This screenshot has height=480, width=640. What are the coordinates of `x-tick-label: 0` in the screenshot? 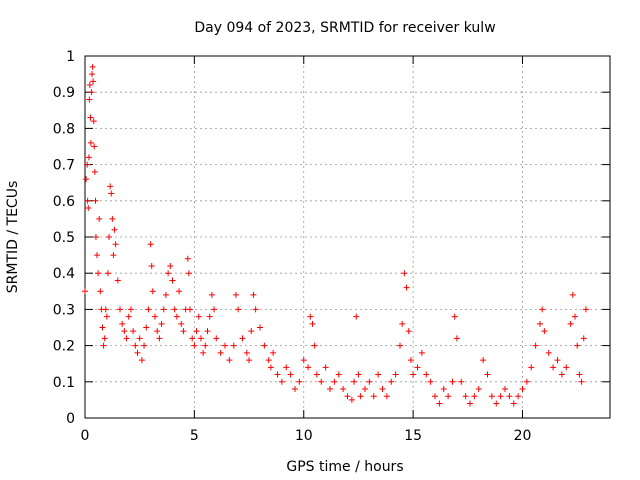 It's located at (85, 436).